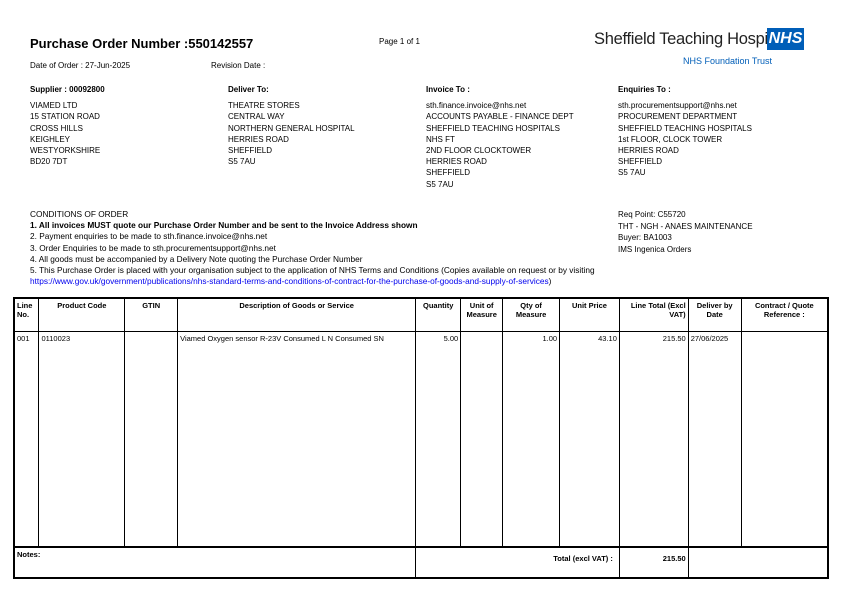  What do you see at coordinates (677, 106) in the screenshot?
I see `address-line: sth.procurementsupport@nhs.net` at bounding box center [677, 106].